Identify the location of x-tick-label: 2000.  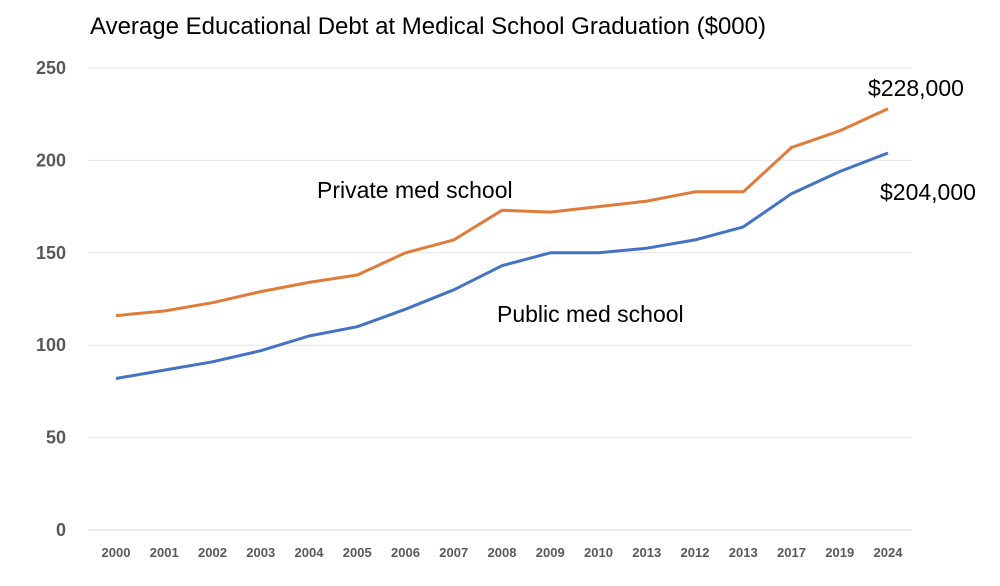
(116, 552).